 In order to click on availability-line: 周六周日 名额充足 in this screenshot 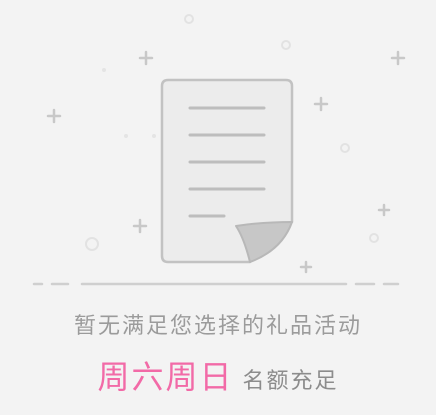, I will do `click(218, 375)`.